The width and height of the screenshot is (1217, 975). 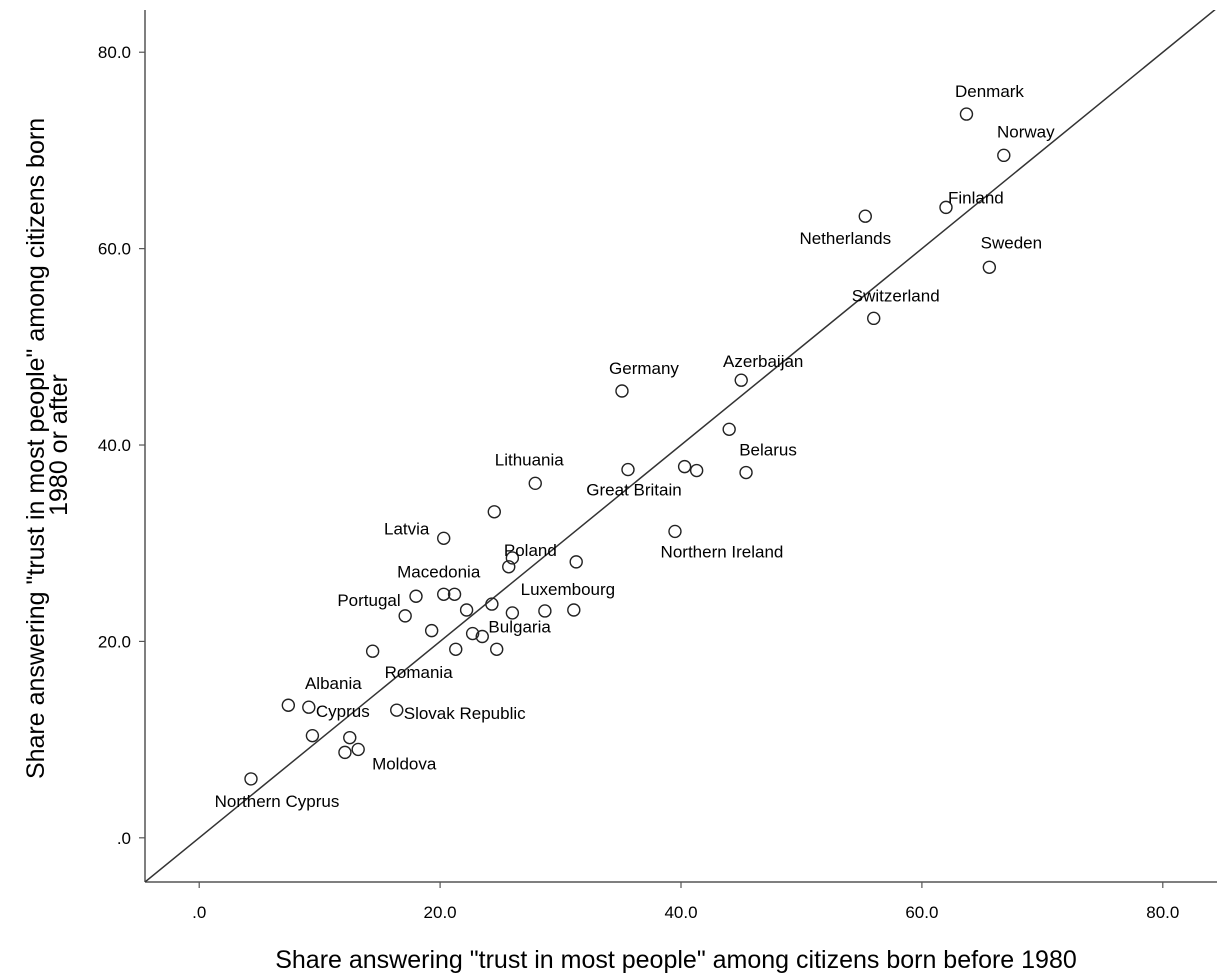 I want to click on point-label: Albania, so click(x=333, y=683).